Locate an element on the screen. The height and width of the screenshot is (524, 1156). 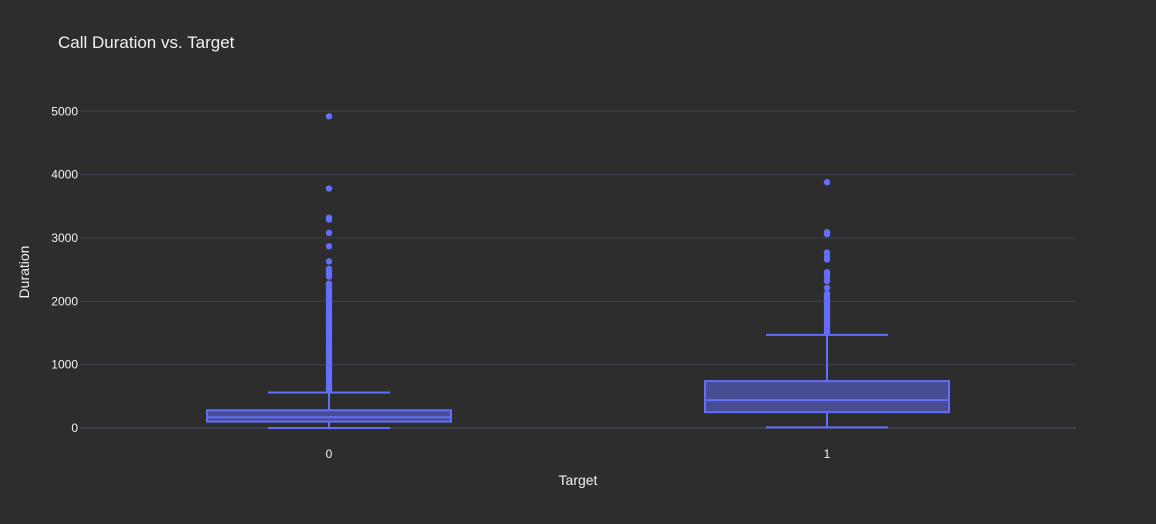
y-tick-label: 0 is located at coordinates (74, 428).